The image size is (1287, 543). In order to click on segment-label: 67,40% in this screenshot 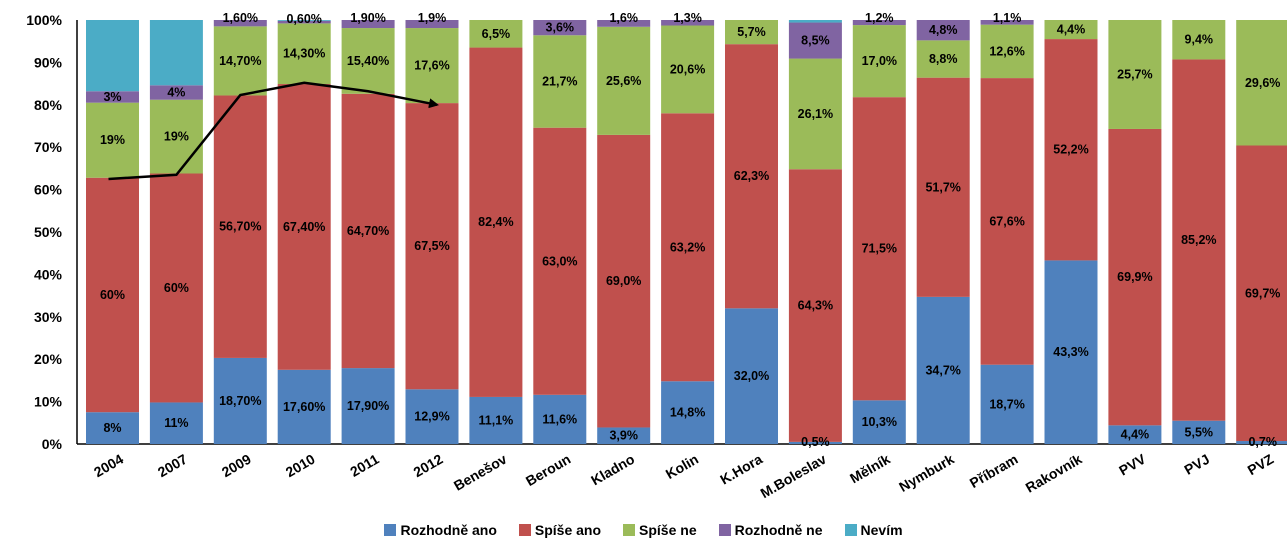, I will do `click(304, 227)`.